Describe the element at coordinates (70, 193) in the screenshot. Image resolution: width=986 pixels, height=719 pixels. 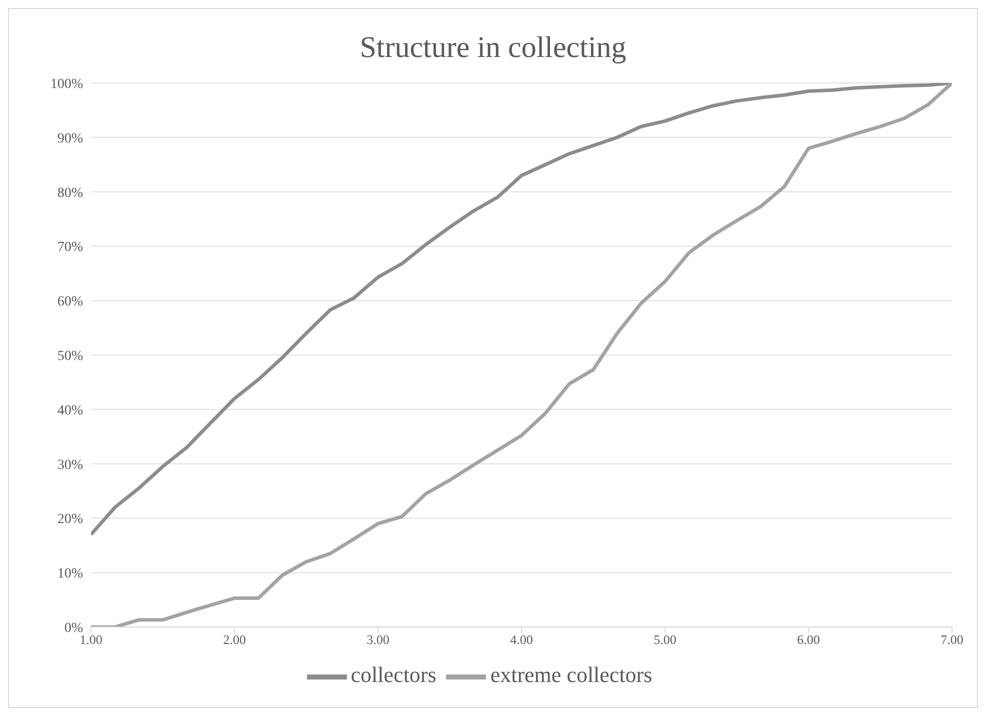
I see `y-tick-label: 80%` at that location.